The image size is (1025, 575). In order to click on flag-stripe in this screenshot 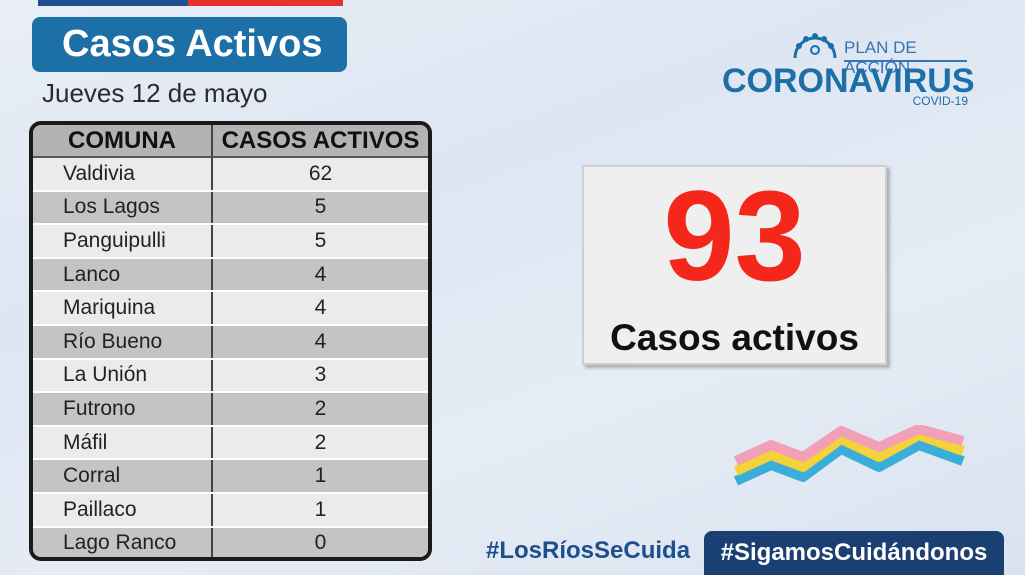, I will do `click(190, 3)`.